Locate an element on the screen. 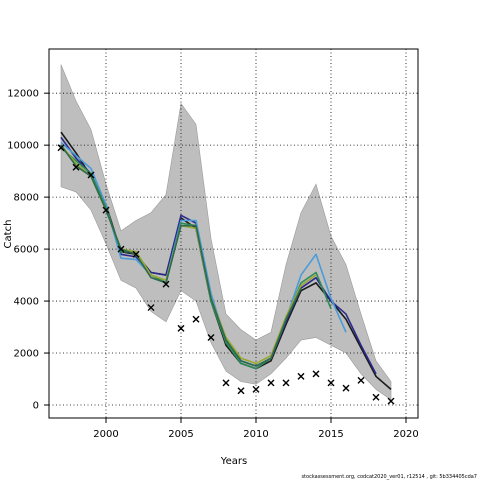 The image size is (480, 480). x-tick-label-0: 2000 is located at coordinates (105, 434).